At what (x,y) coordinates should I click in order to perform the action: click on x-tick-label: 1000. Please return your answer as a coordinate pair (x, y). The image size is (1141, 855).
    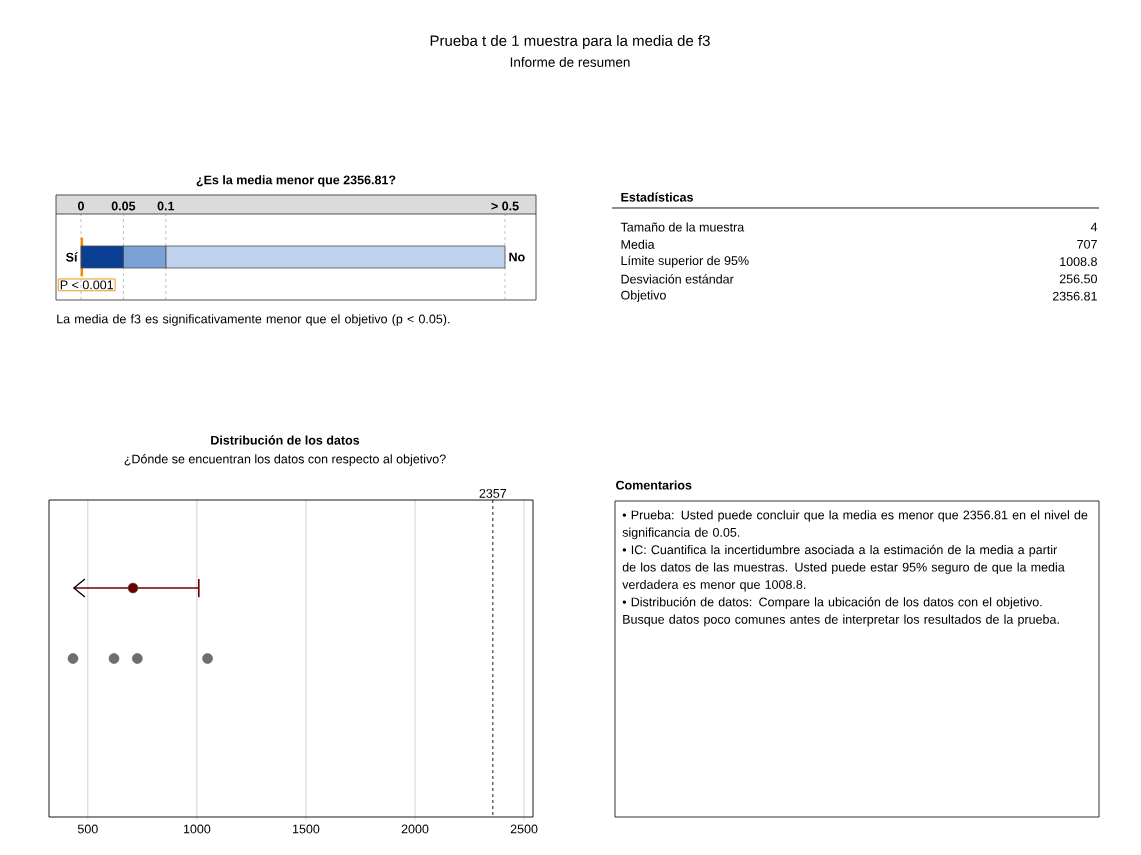
    Looking at the image, I should click on (197, 829).